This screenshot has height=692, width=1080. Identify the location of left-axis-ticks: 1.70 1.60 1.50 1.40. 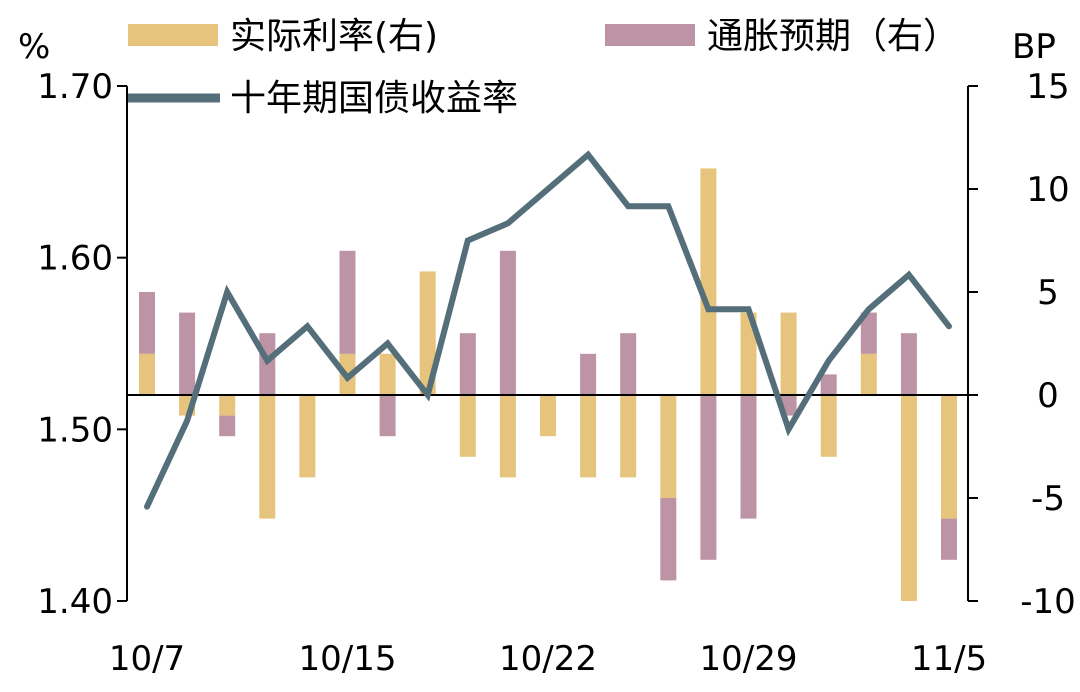
(82, 344).